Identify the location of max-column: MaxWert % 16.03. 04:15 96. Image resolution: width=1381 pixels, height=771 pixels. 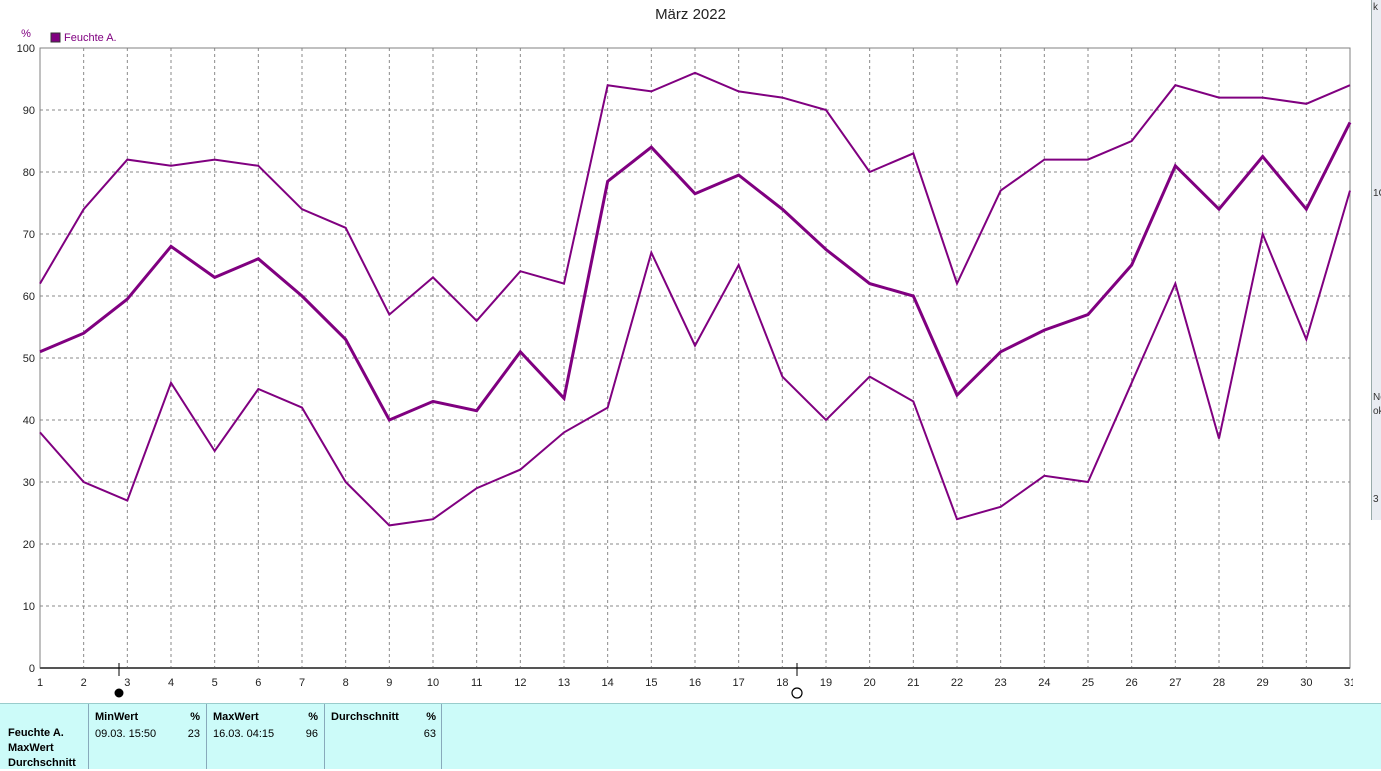
(265, 736).